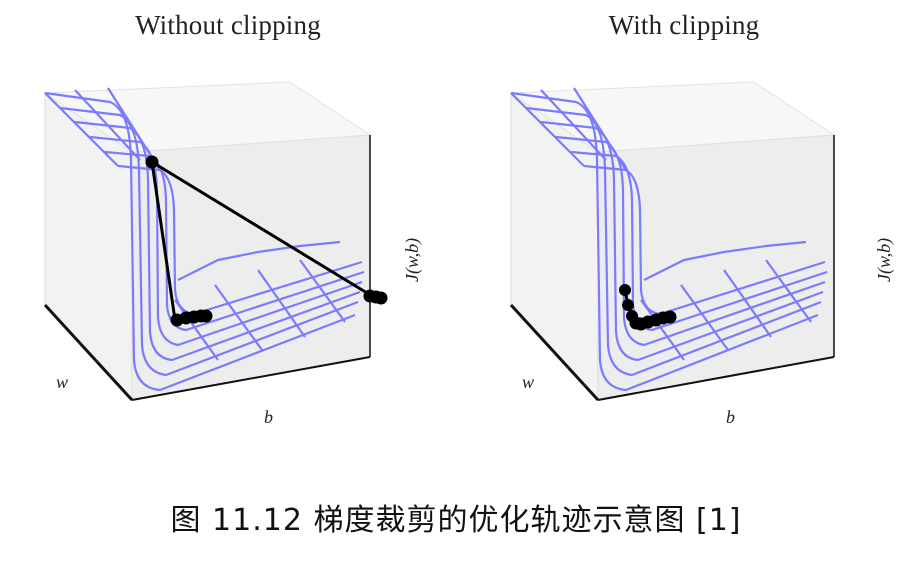 The width and height of the screenshot is (912, 562). What do you see at coordinates (684, 25) in the screenshot?
I see `panel-title: With clipping` at bounding box center [684, 25].